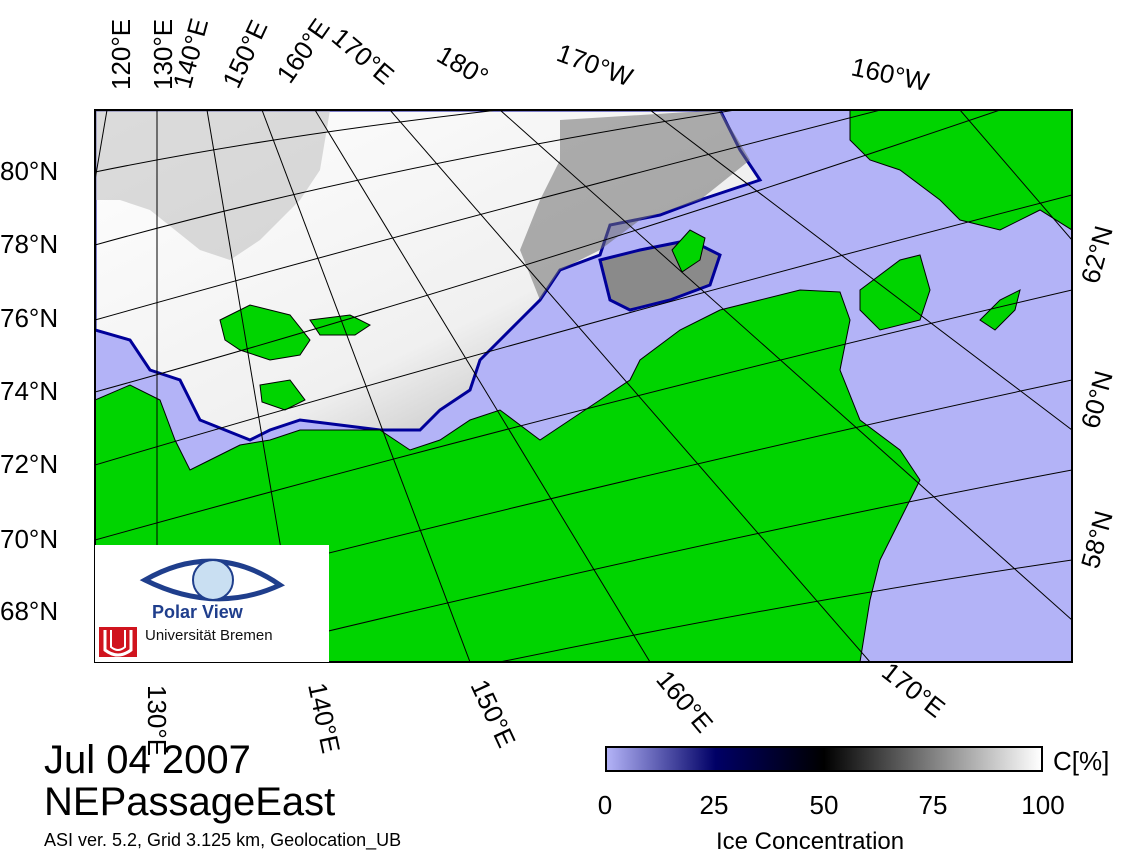 The image size is (1138, 856). I want to click on label-left-74n: 74°N, so click(29, 391).